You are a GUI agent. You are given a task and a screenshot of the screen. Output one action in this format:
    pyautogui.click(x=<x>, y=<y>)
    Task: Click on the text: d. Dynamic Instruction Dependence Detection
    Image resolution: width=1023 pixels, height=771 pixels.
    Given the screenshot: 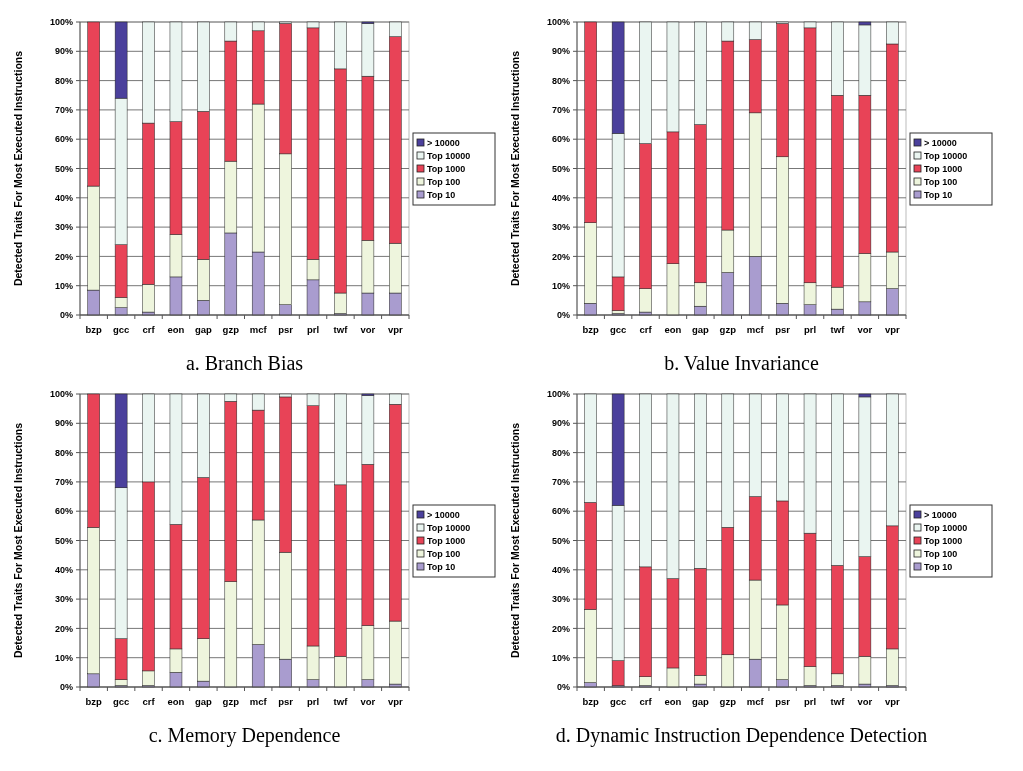 What is the action you would take?
    pyautogui.click(x=741, y=735)
    